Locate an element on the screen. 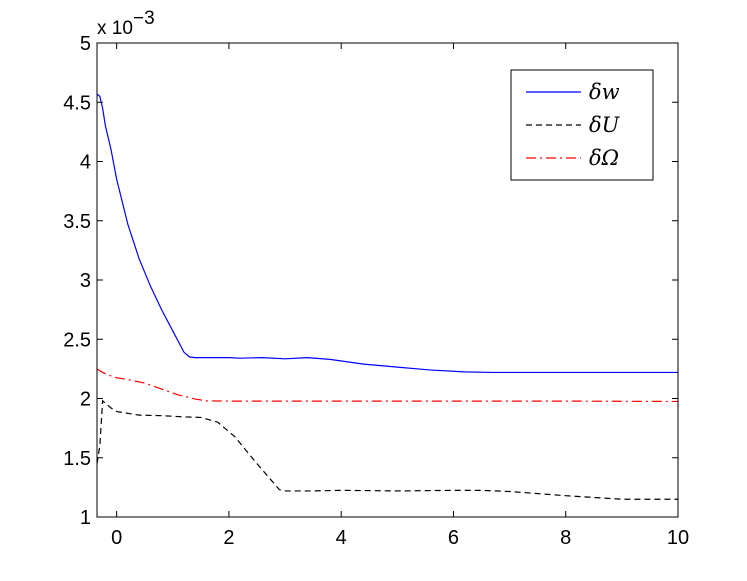 The image size is (747, 581). legend: δw δU δΩ is located at coordinates (582, 125).